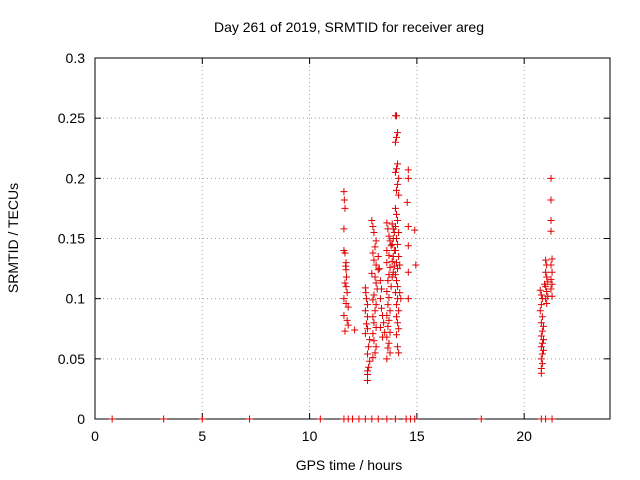 This screenshot has height=480, width=640. I want to click on y-tick-label: 0.1, so click(76, 299).